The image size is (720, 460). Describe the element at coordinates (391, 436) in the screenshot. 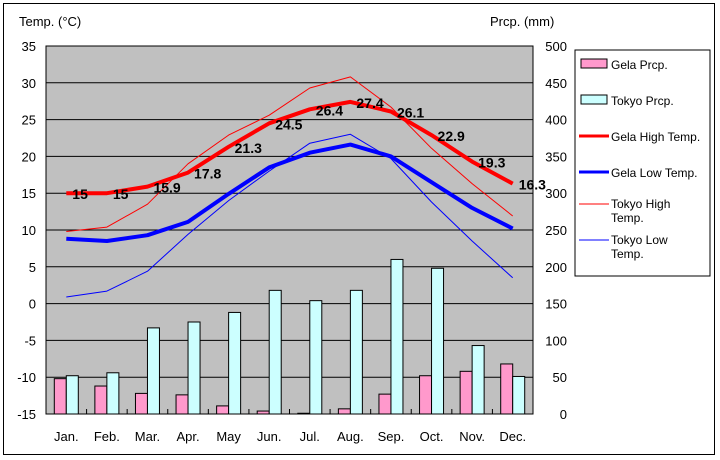

I see `x-tick-label: Sep.` at that location.